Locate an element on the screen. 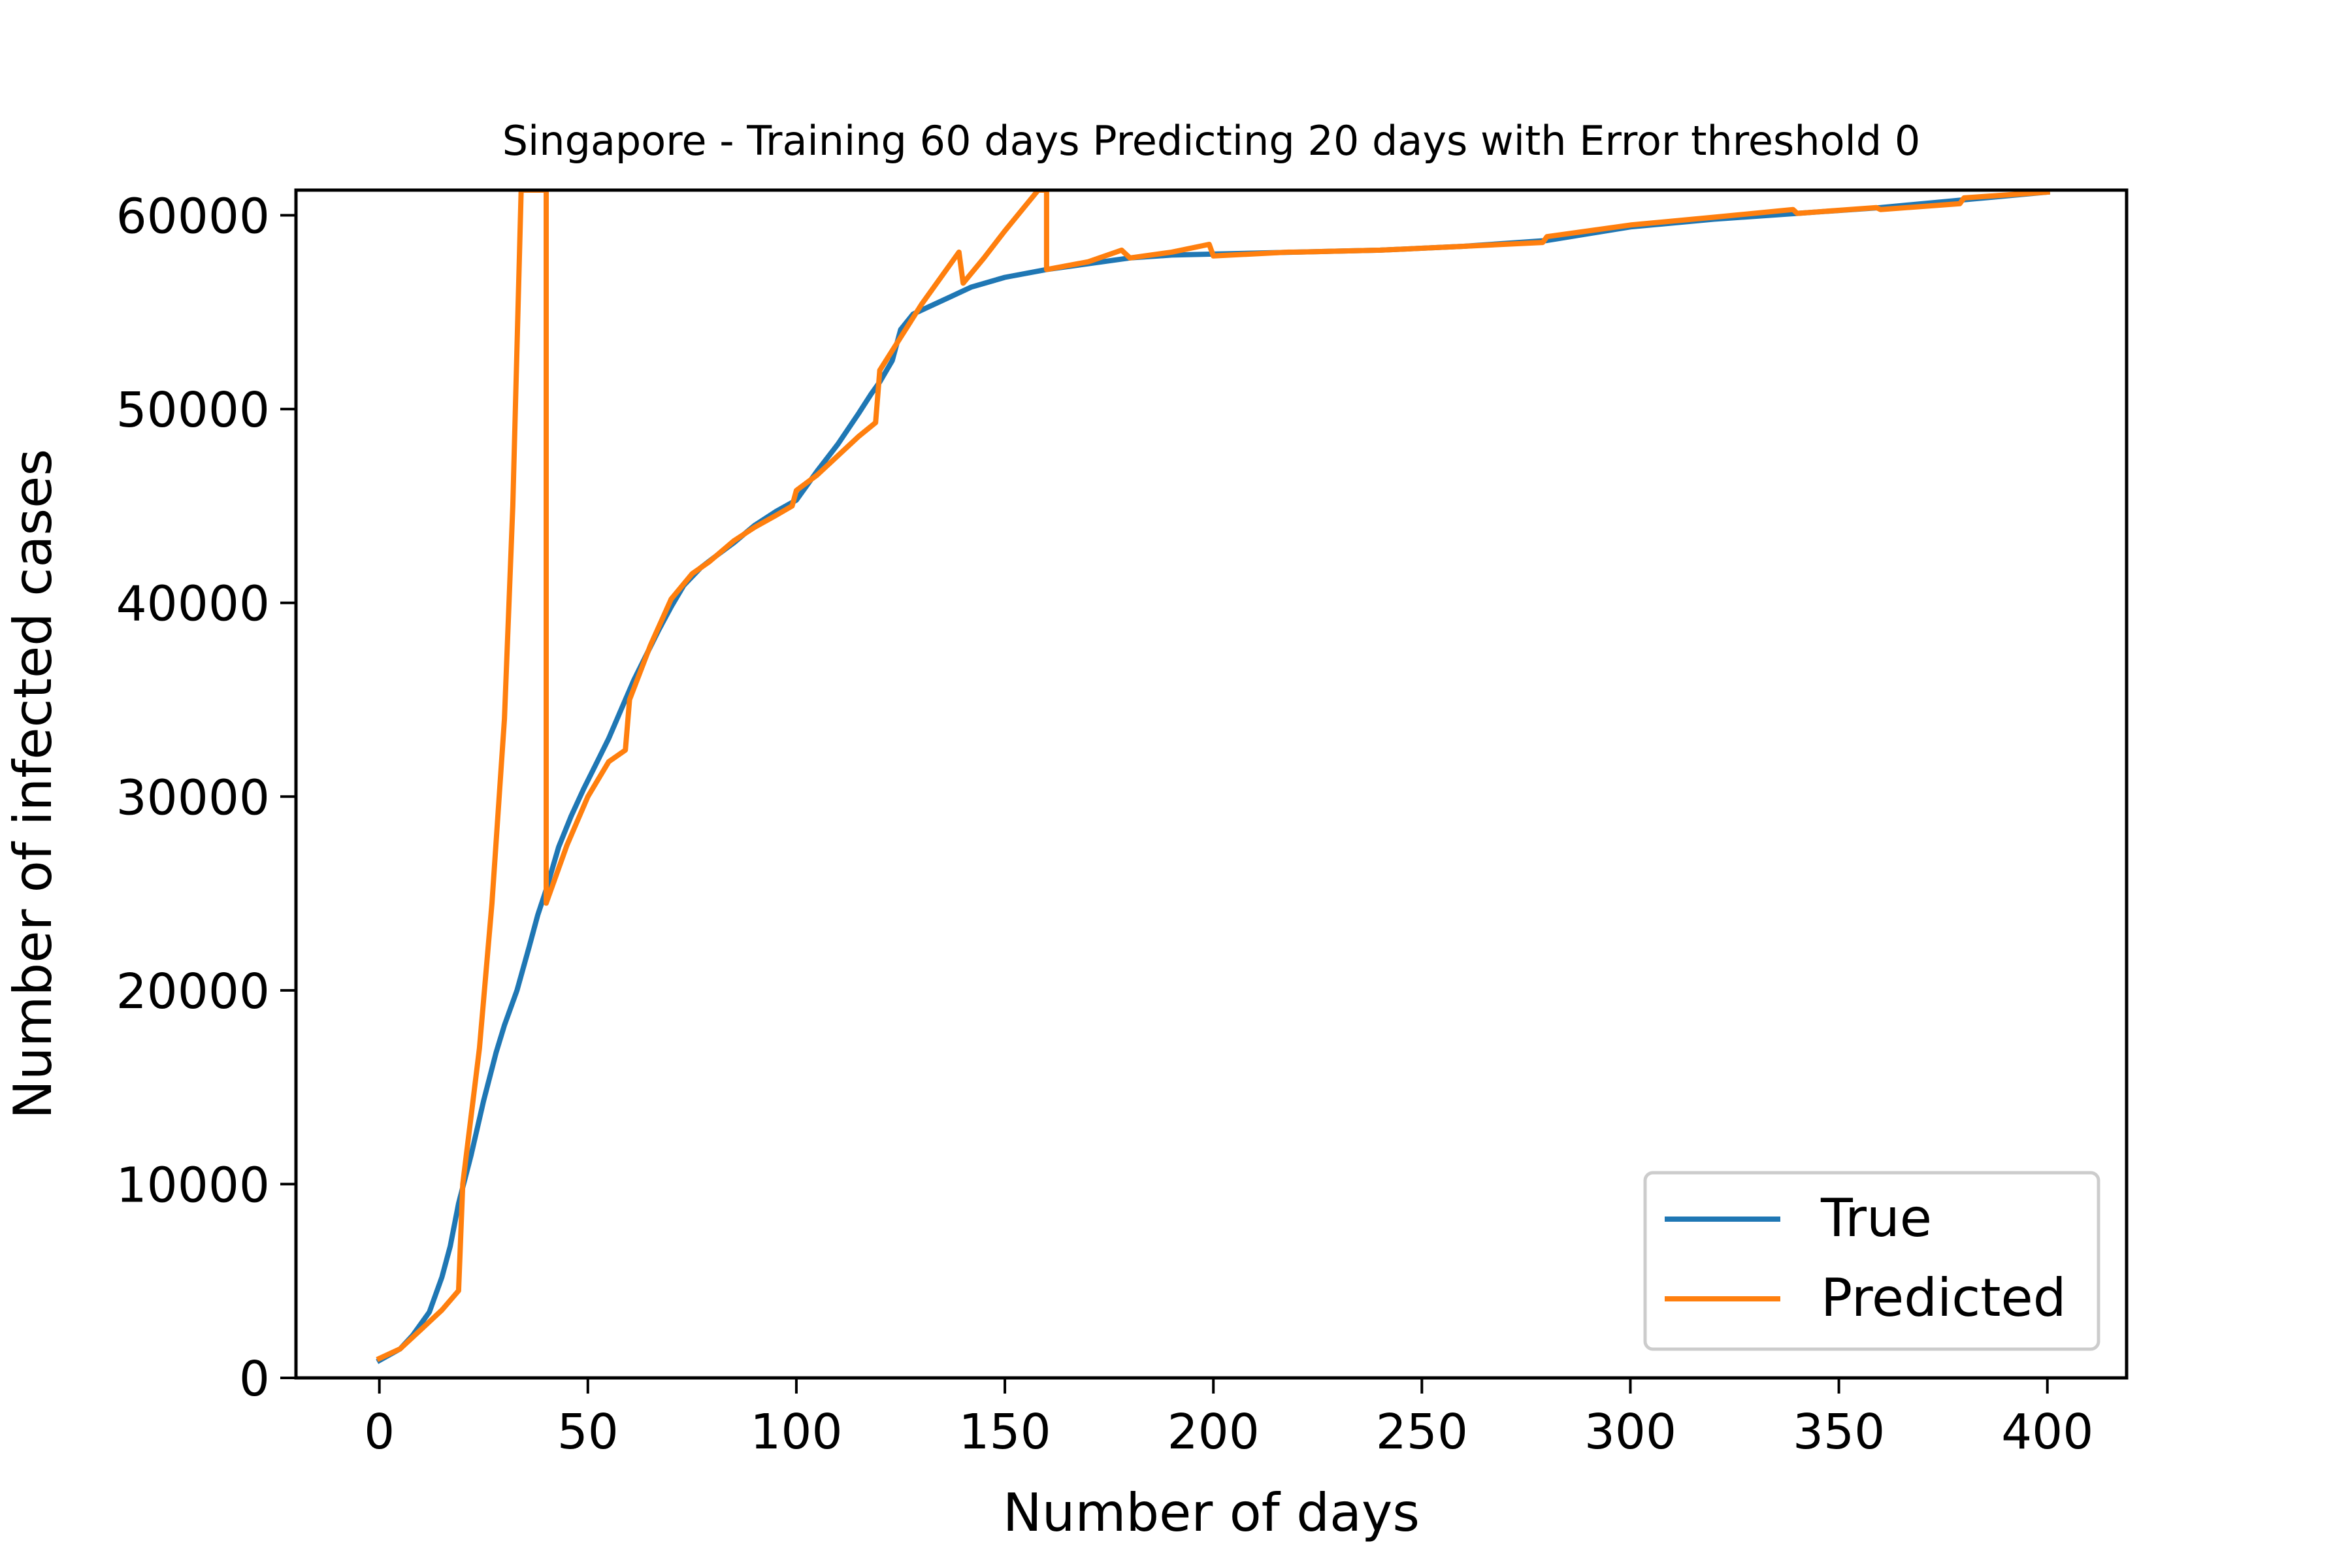 The height and width of the screenshot is (1568, 2352). legend-label-predicted: Predicted is located at coordinates (1943, 1297).